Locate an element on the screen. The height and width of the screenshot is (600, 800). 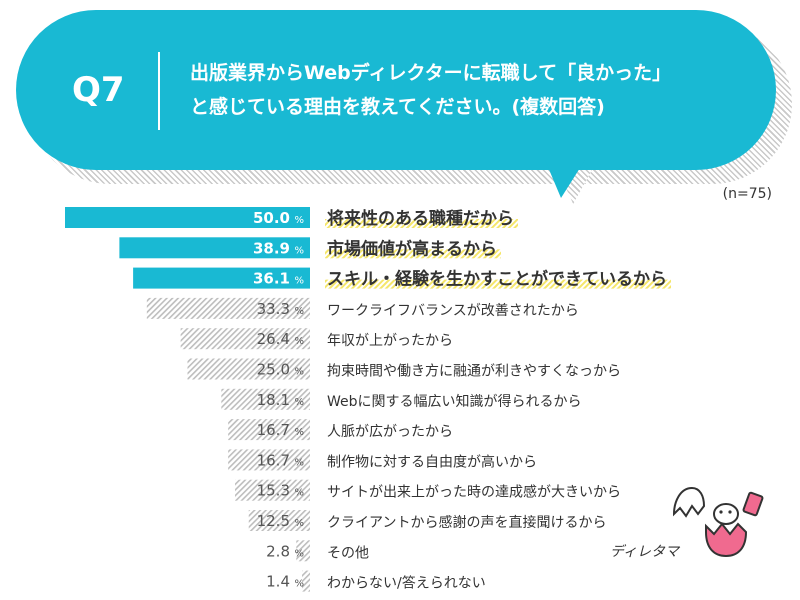
question-line-1: 出版業界からWebディレクターに転職して「良かった」 is located at coordinates (431, 73).